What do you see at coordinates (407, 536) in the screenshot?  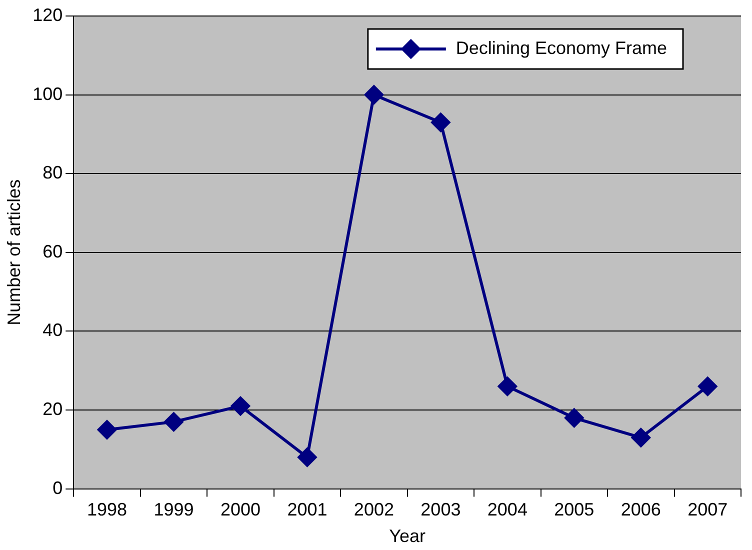 I see `x-axis-title: Year` at bounding box center [407, 536].